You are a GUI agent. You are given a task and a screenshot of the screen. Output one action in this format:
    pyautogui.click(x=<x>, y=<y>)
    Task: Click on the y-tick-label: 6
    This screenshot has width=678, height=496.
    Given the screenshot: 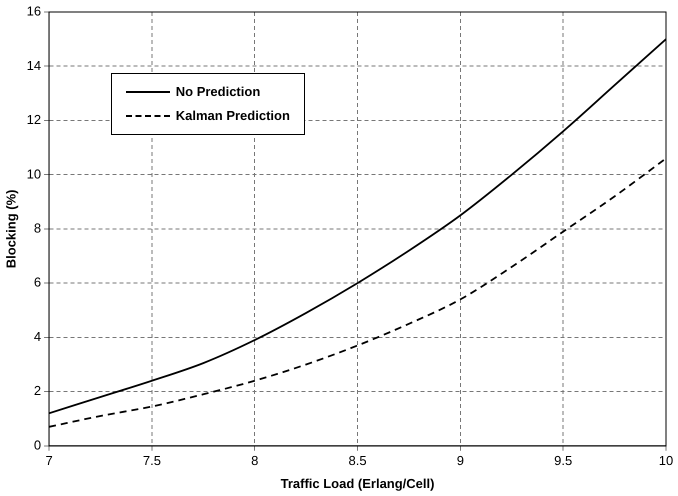 What is the action you would take?
    pyautogui.click(x=38, y=282)
    